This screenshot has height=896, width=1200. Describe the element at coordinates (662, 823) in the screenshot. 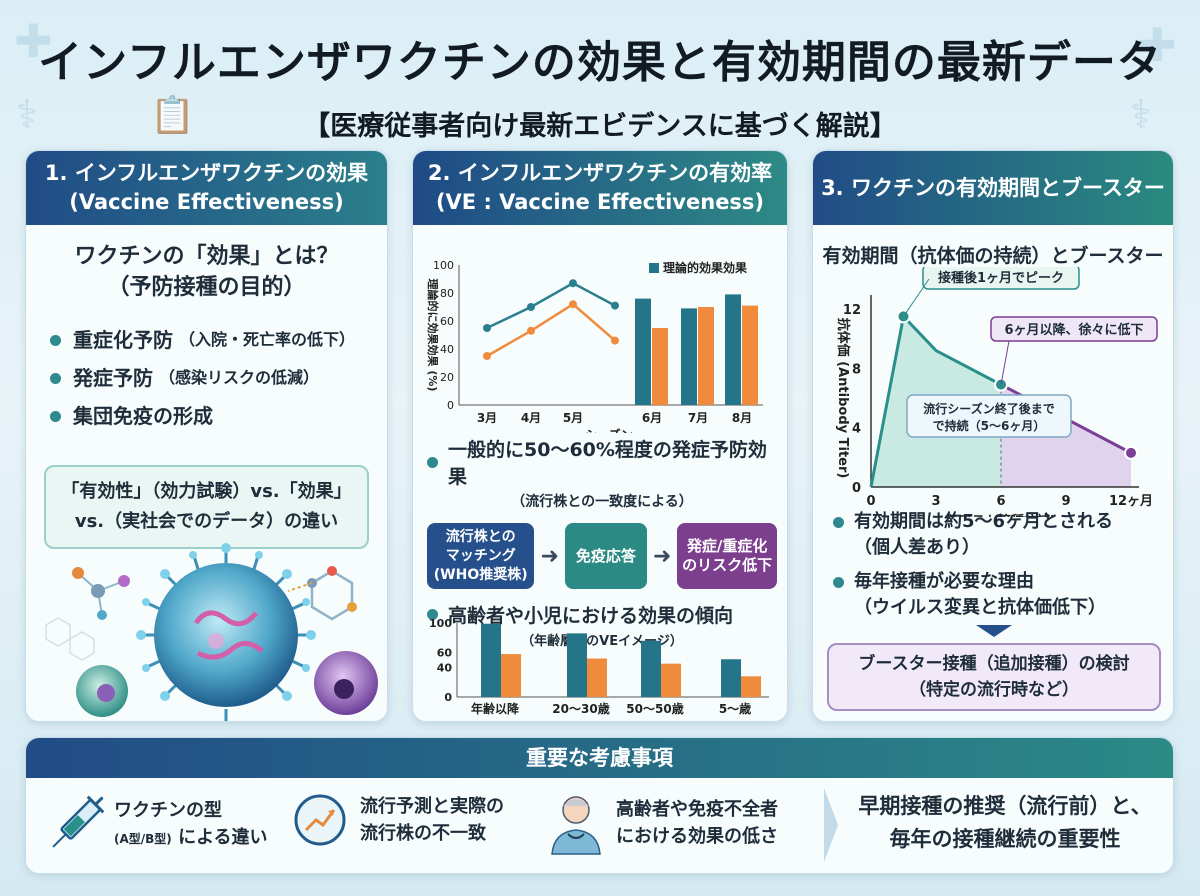

I see `consideration-elderly-immunocompromised: 高齢者や免疫不全者 における効果の低さ` at that location.